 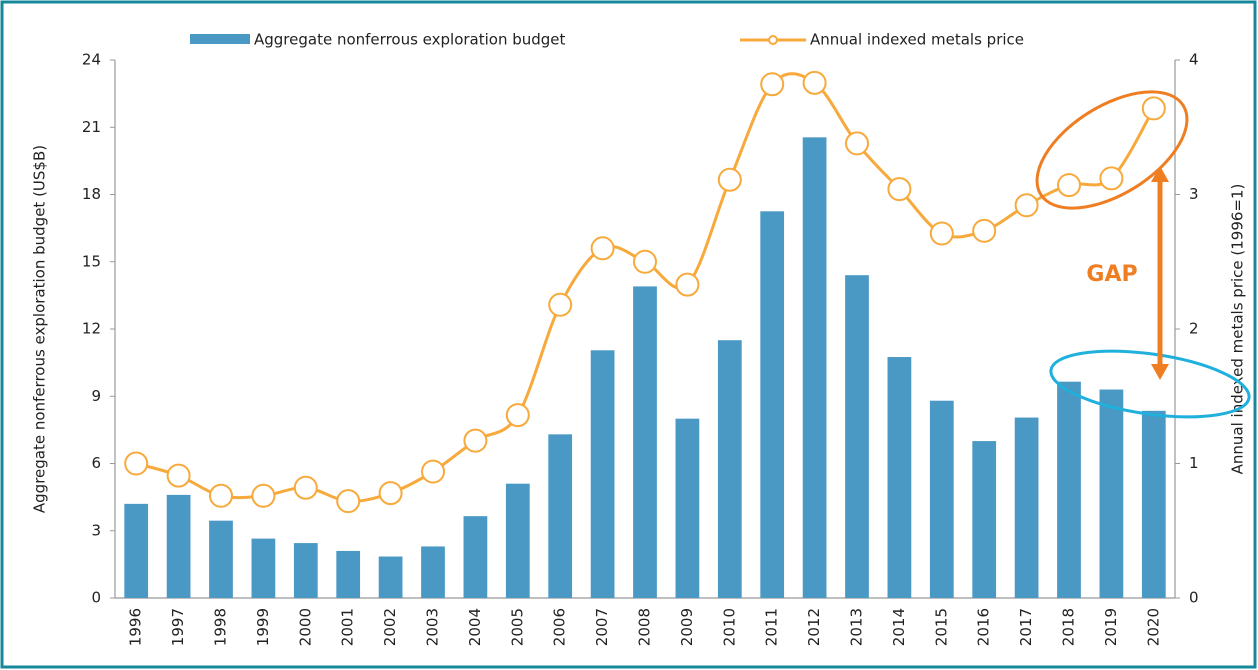 I want to click on y-tick-label: 12, so click(x=91, y=329).